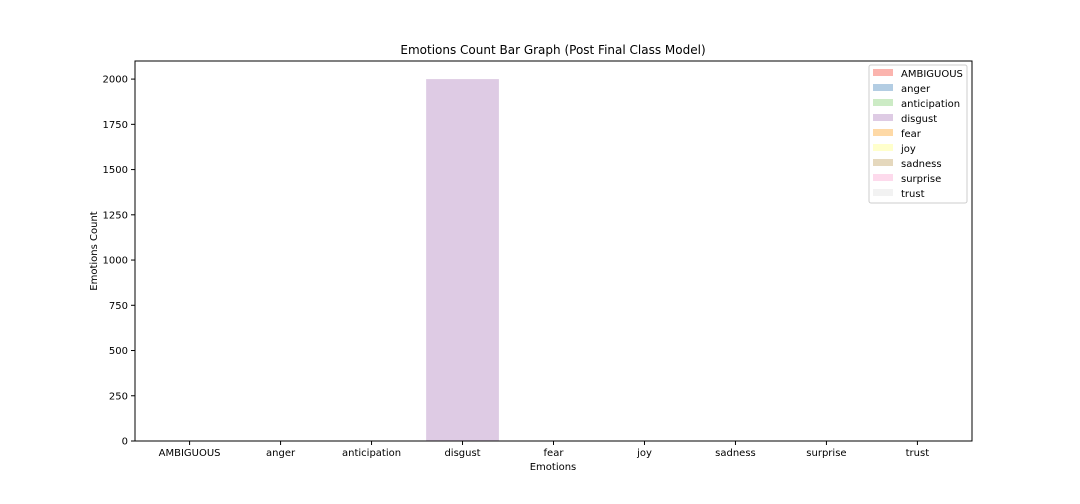  Describe the element at coordinates (371, 453) in the screenshot. I see `x-tick-label: anticipation` at that location.